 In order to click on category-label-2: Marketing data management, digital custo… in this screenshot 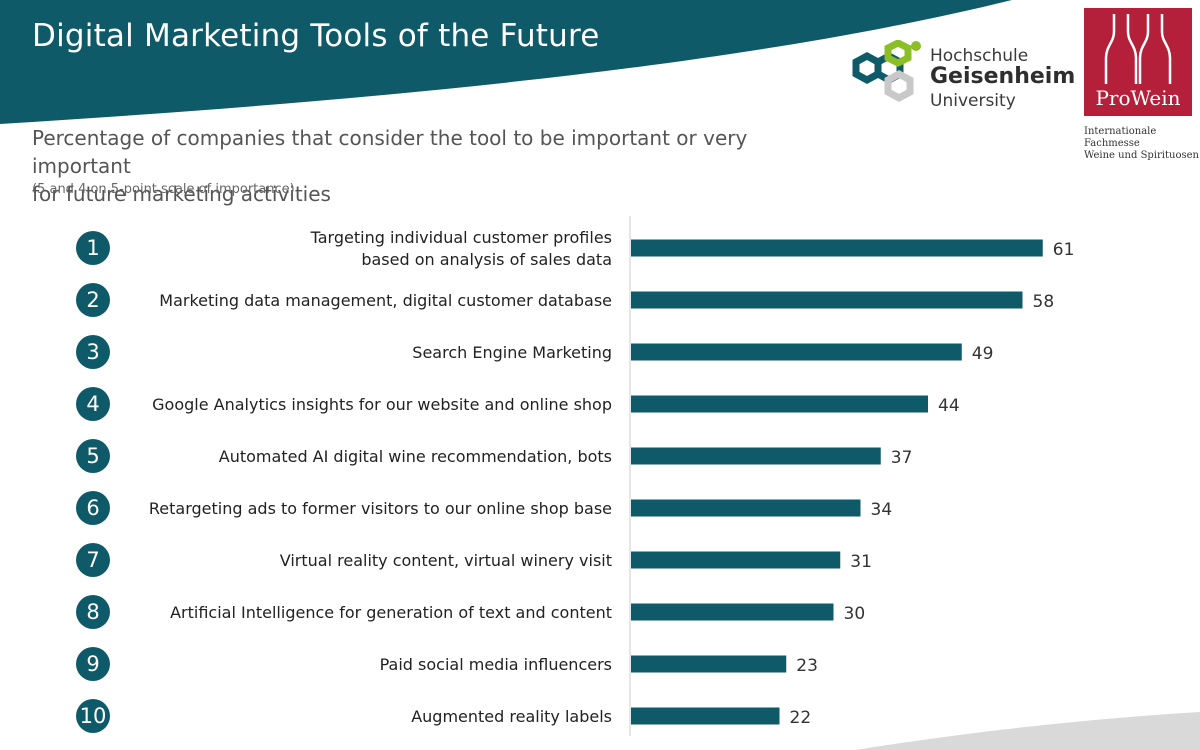, I will do `click(385, 300)`.